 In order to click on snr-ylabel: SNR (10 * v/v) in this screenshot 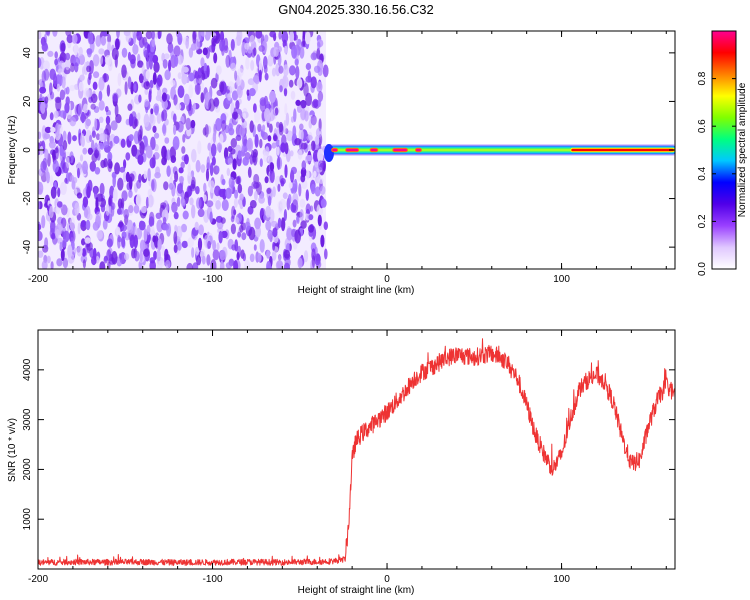, I will do `click(12, 450)`.